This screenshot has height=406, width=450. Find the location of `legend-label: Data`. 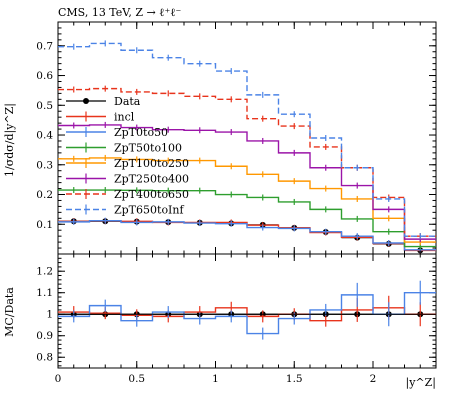

legend-label: Data is located at coordinates (127, 101).